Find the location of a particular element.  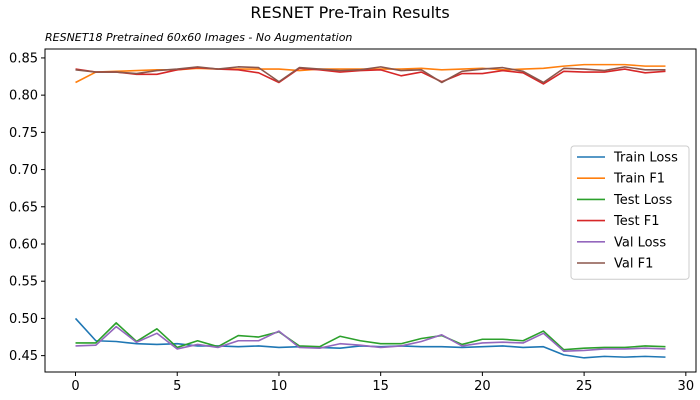

legend-label: Train F1 is located at coordinates (639, 179).